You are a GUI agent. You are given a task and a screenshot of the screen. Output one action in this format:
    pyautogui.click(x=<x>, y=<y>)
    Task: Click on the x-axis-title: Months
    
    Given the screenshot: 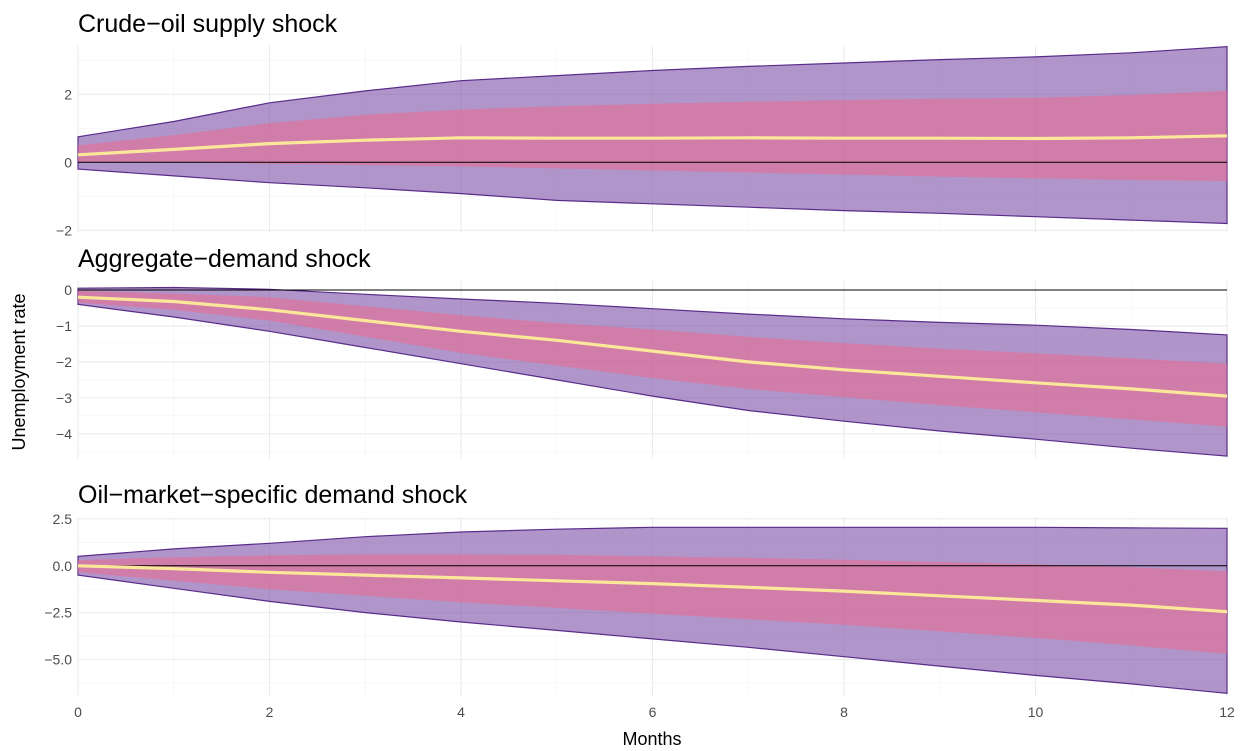 What is the action you would take?
    pyautogui.click(x=651, y=739)
    